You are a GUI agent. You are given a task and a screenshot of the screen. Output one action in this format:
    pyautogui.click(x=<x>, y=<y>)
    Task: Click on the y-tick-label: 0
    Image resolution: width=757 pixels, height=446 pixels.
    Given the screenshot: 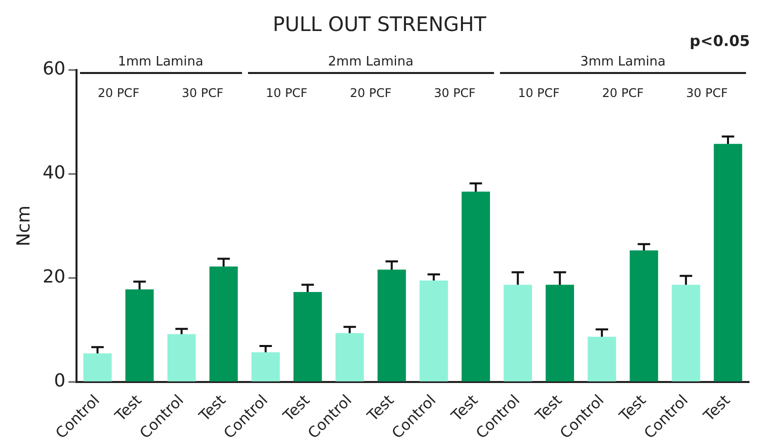 What is the action you would take?
    pyautogui.click(x=60, y=381)
    